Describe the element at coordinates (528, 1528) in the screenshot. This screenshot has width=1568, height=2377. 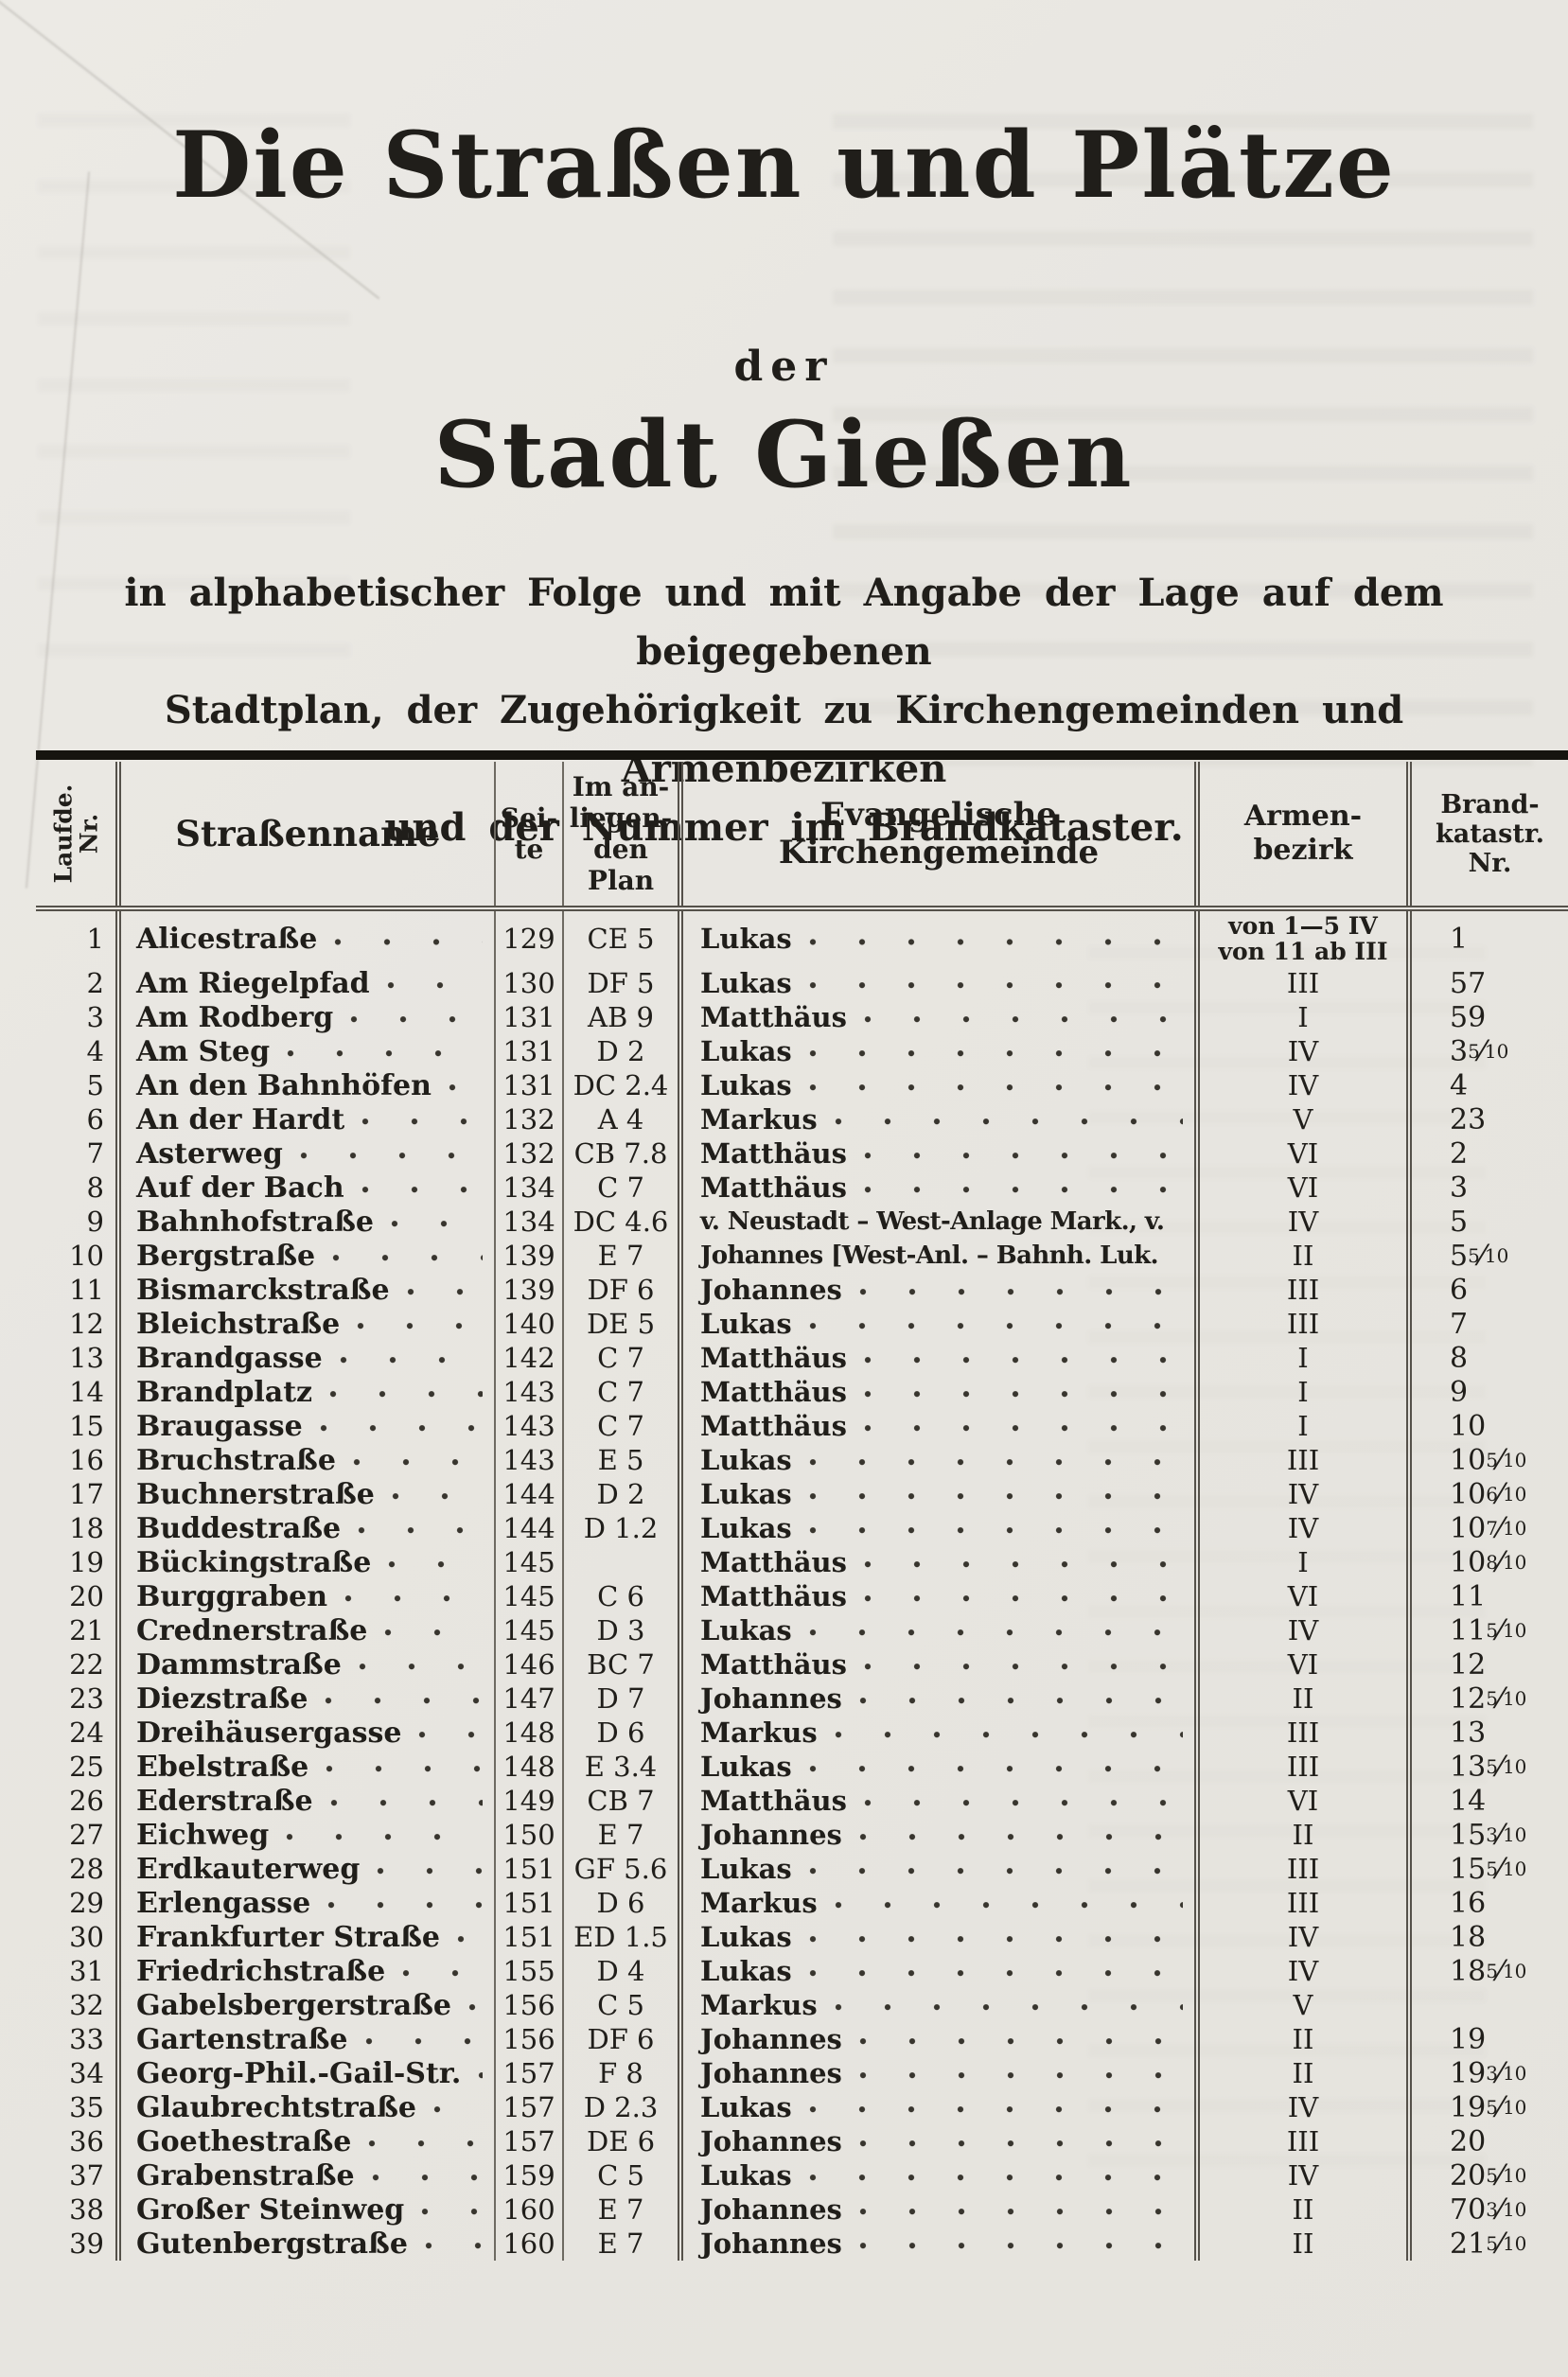
I see `seite-cell: 144` at that location.